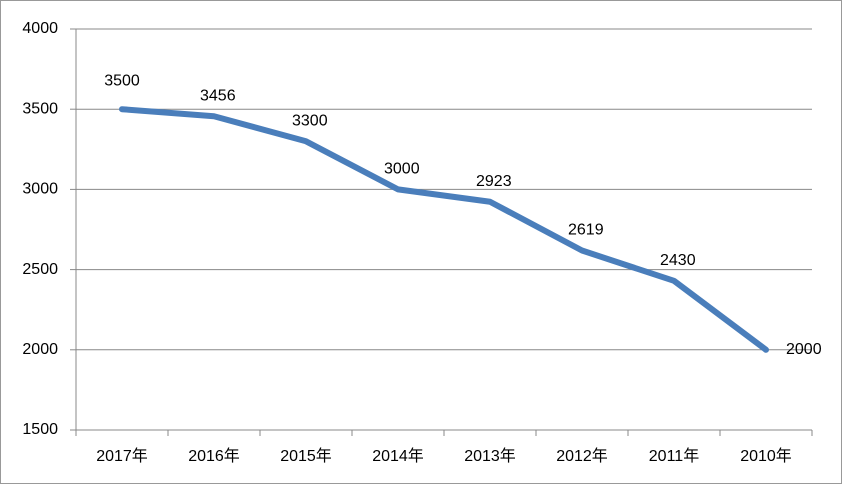 This screenshot has height=484, width=842. I want to click on data-label: 2000, so click(804, 349).